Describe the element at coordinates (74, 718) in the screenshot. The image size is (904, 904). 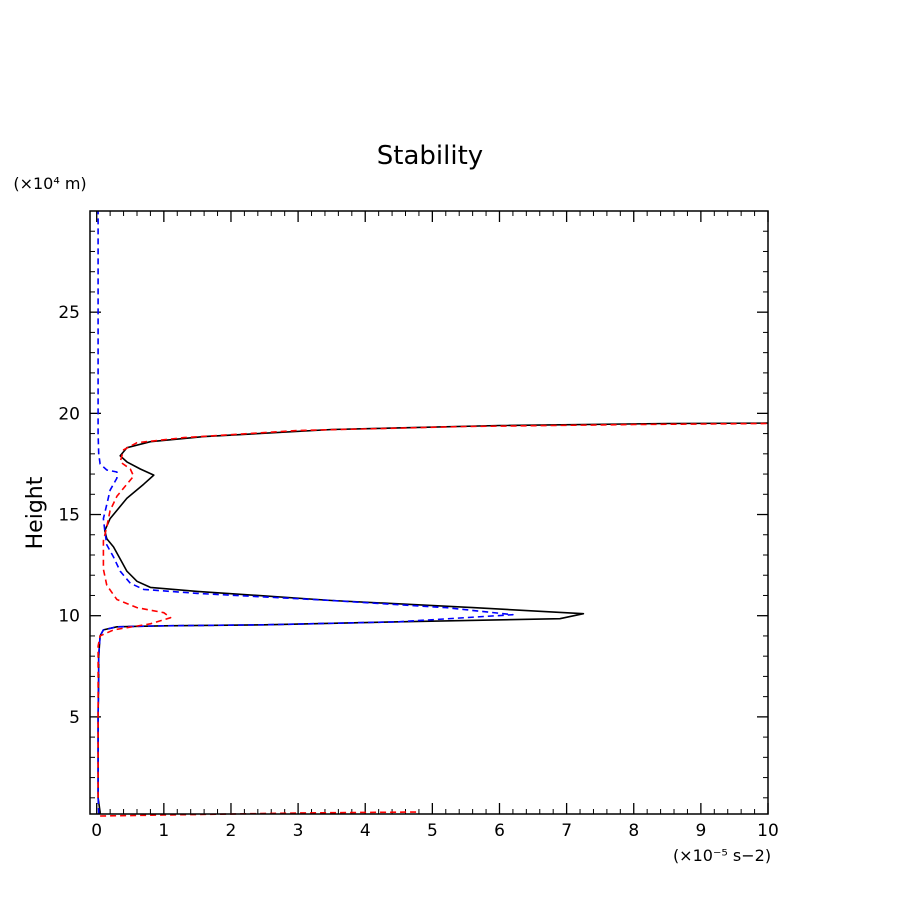
I see `y-tick-label: 5` at that location.